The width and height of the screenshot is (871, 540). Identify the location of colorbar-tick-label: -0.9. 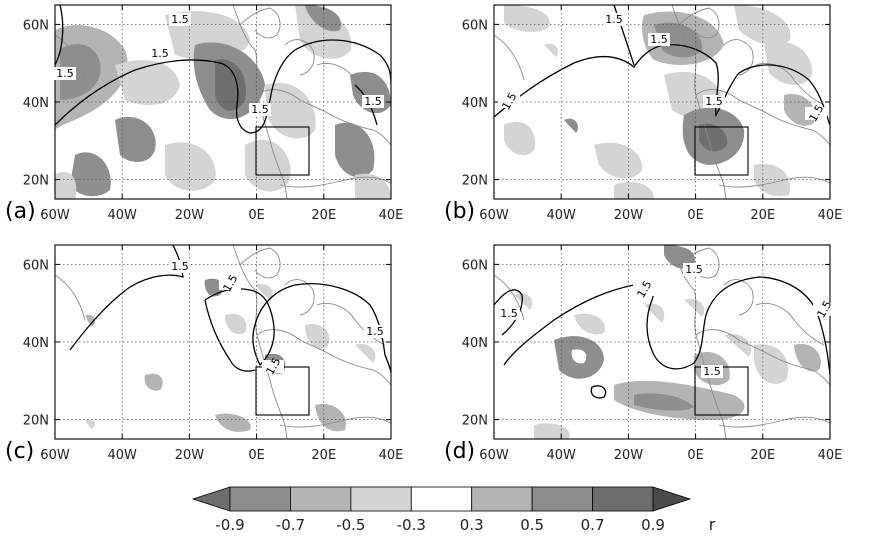
(229, 525).